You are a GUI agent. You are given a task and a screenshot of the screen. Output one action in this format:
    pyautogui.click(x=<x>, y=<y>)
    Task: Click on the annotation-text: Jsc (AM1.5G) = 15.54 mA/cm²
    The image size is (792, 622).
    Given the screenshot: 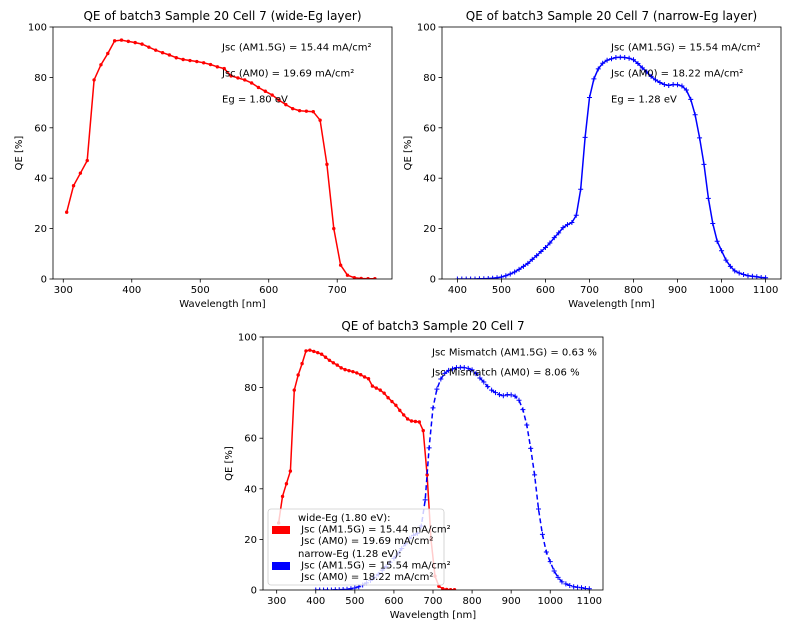 What is the action you would take?
    pyautogui.click(x=685, y=48)
    